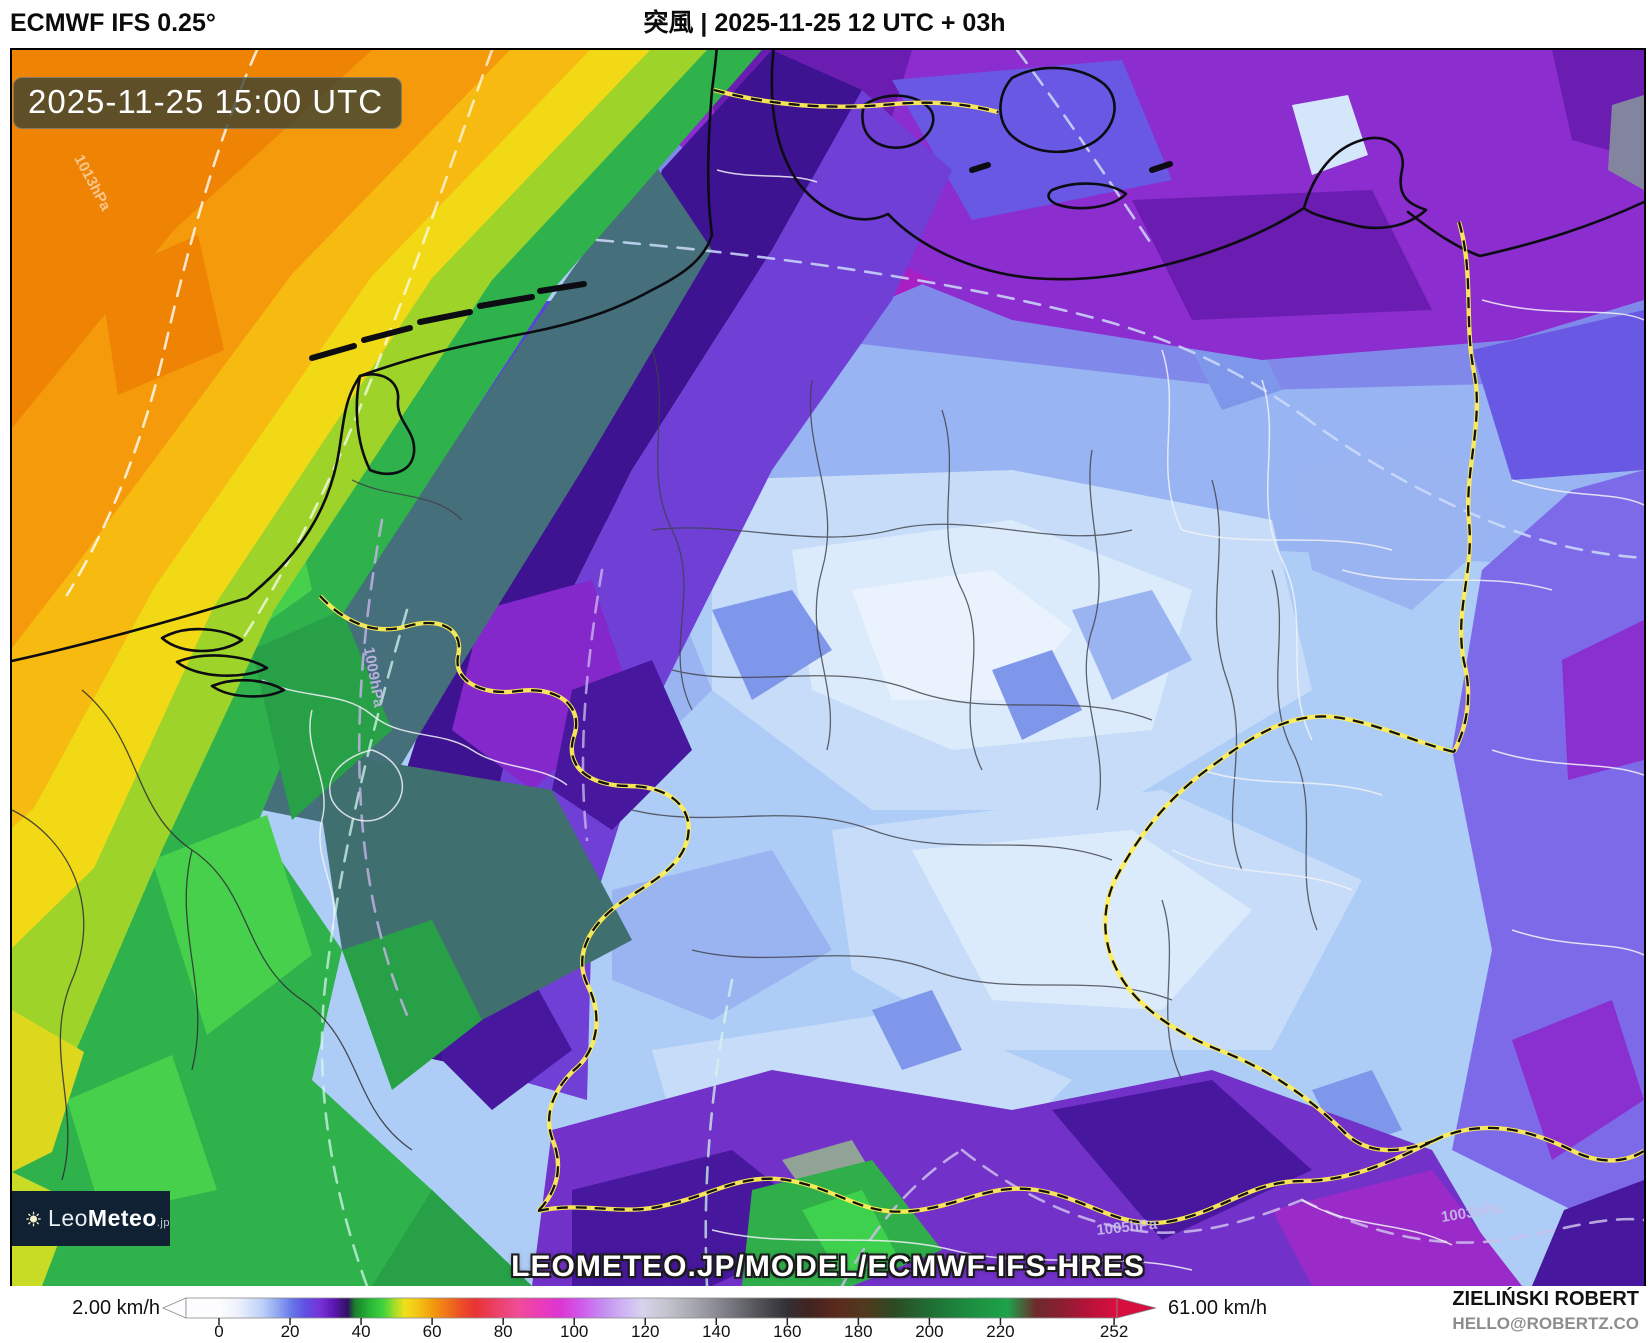 The image size is (1649, 1343). I want to click on forecast-title: 突風 | 2025-11-25 12 UTC + 03h, so click(824, 23).